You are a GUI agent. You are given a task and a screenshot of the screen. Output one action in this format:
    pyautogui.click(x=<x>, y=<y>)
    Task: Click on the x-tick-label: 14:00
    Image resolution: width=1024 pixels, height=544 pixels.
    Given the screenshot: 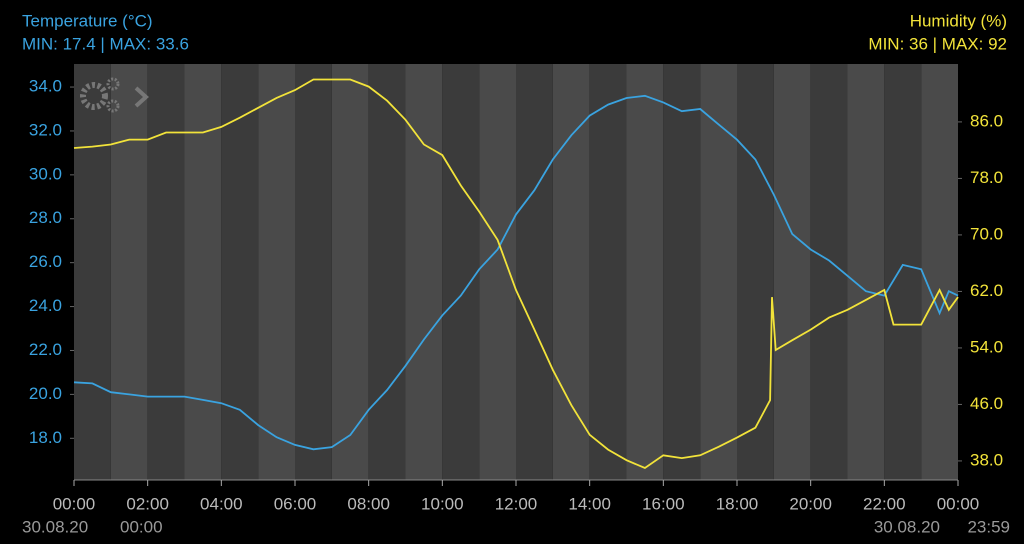 What is the action you would take?
    pyautogui.click(x=589, y=503)
    